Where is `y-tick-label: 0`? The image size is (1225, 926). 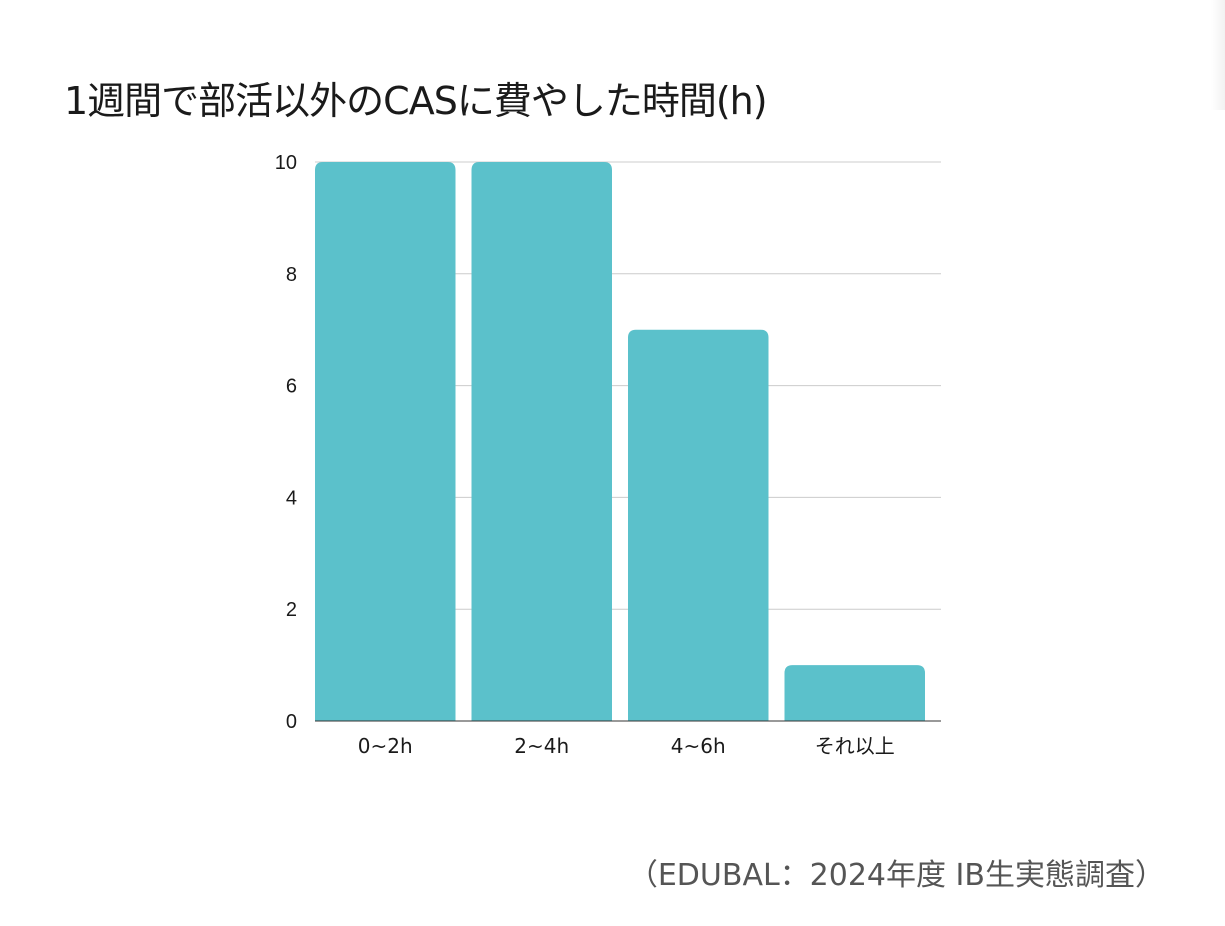 y-tick-label: 0 is located at coordinates (291, 722).